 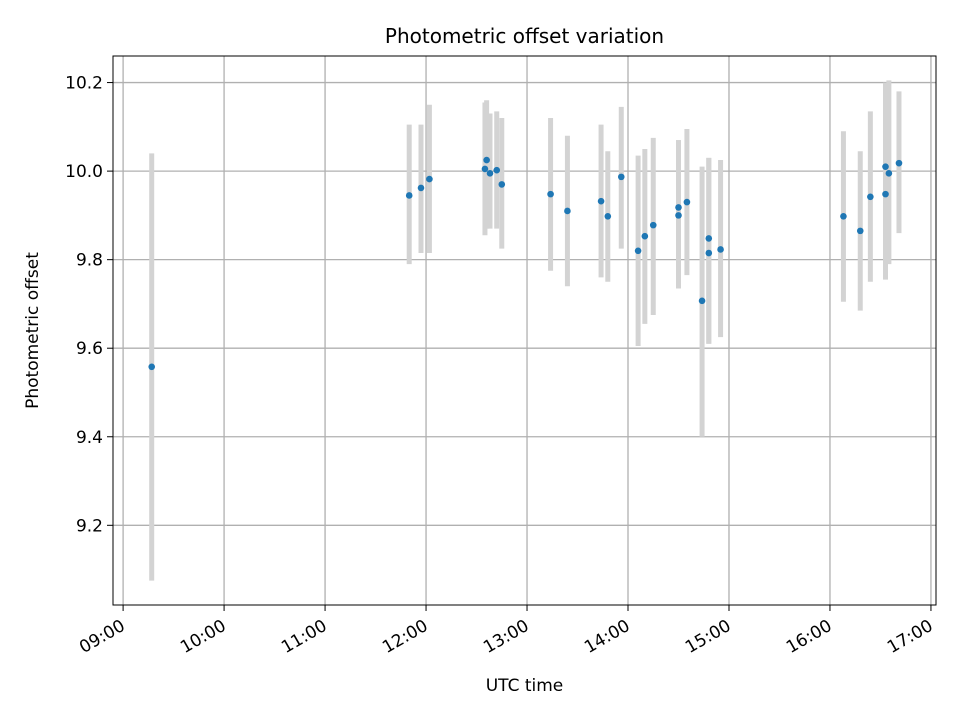 I want to click on y-tick-label: 9.2, so click(x=89, y=526).